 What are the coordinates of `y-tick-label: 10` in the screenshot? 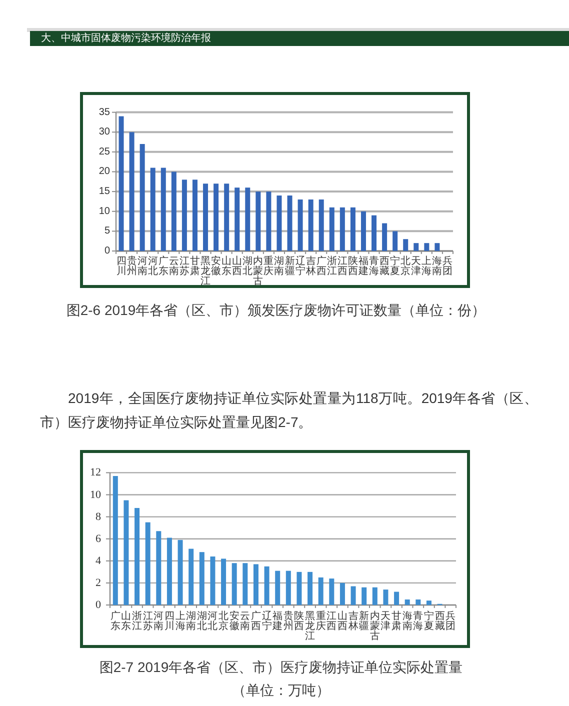 It's located at (96, 494).